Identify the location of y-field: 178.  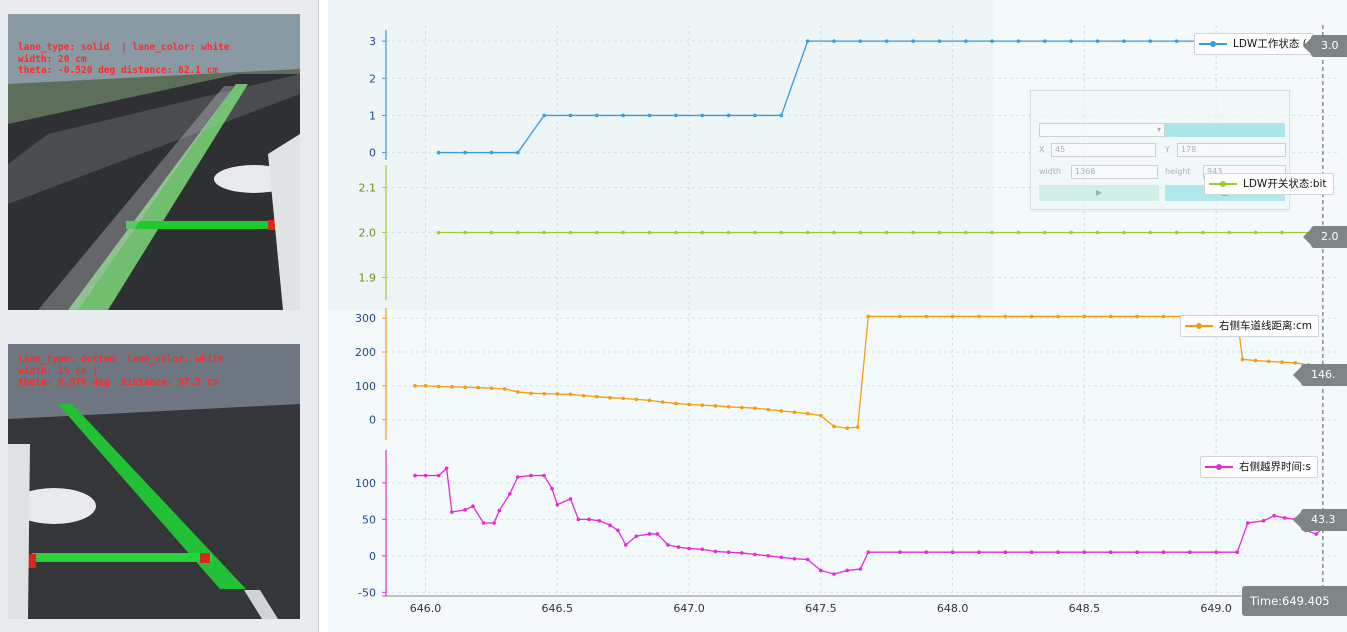
(1231, 150).